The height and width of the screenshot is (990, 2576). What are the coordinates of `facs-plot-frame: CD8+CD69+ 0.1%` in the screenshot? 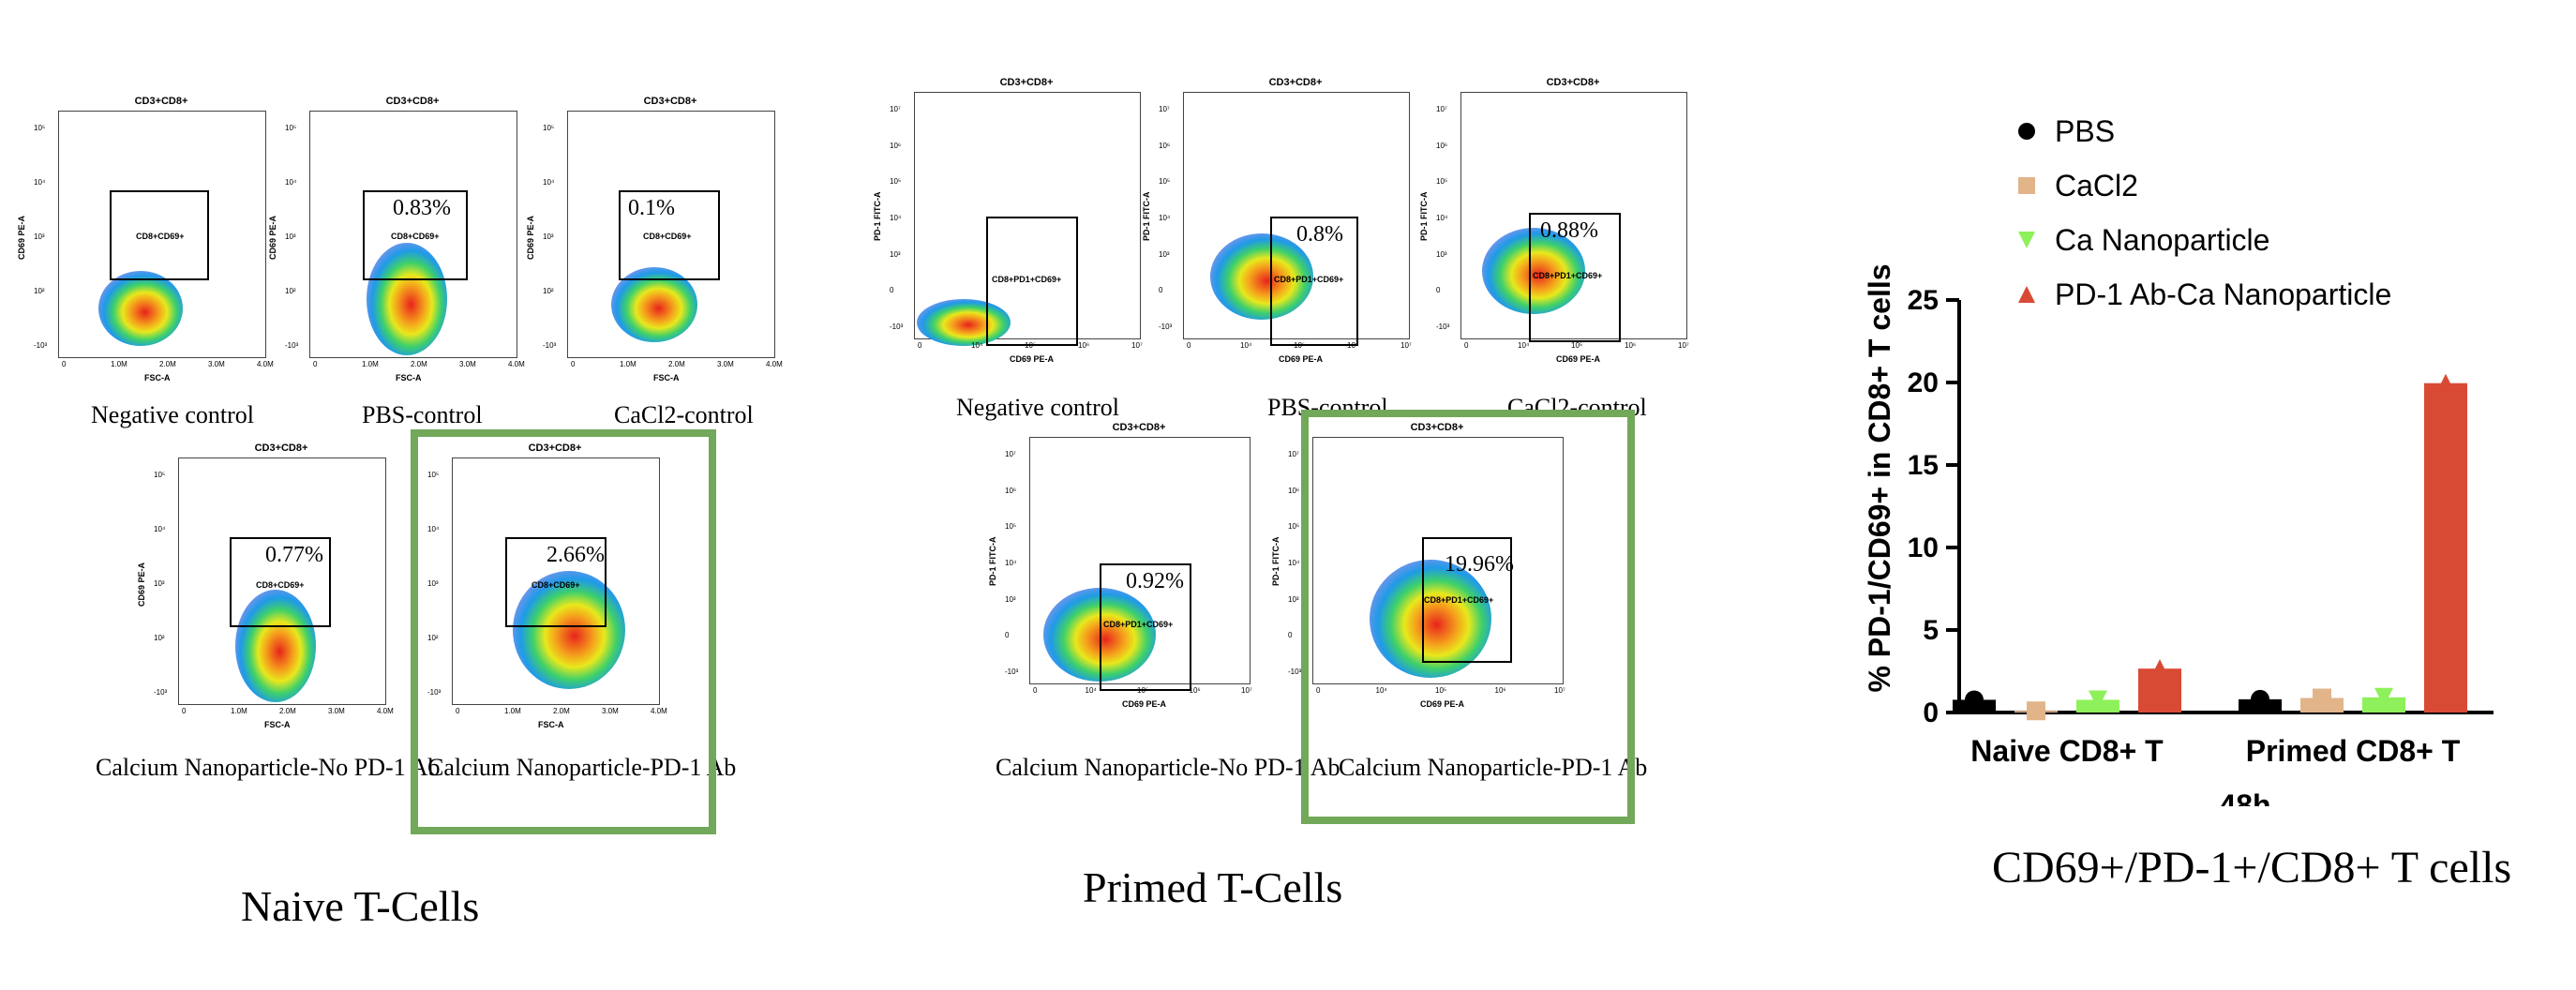 It's located at (671, 234).